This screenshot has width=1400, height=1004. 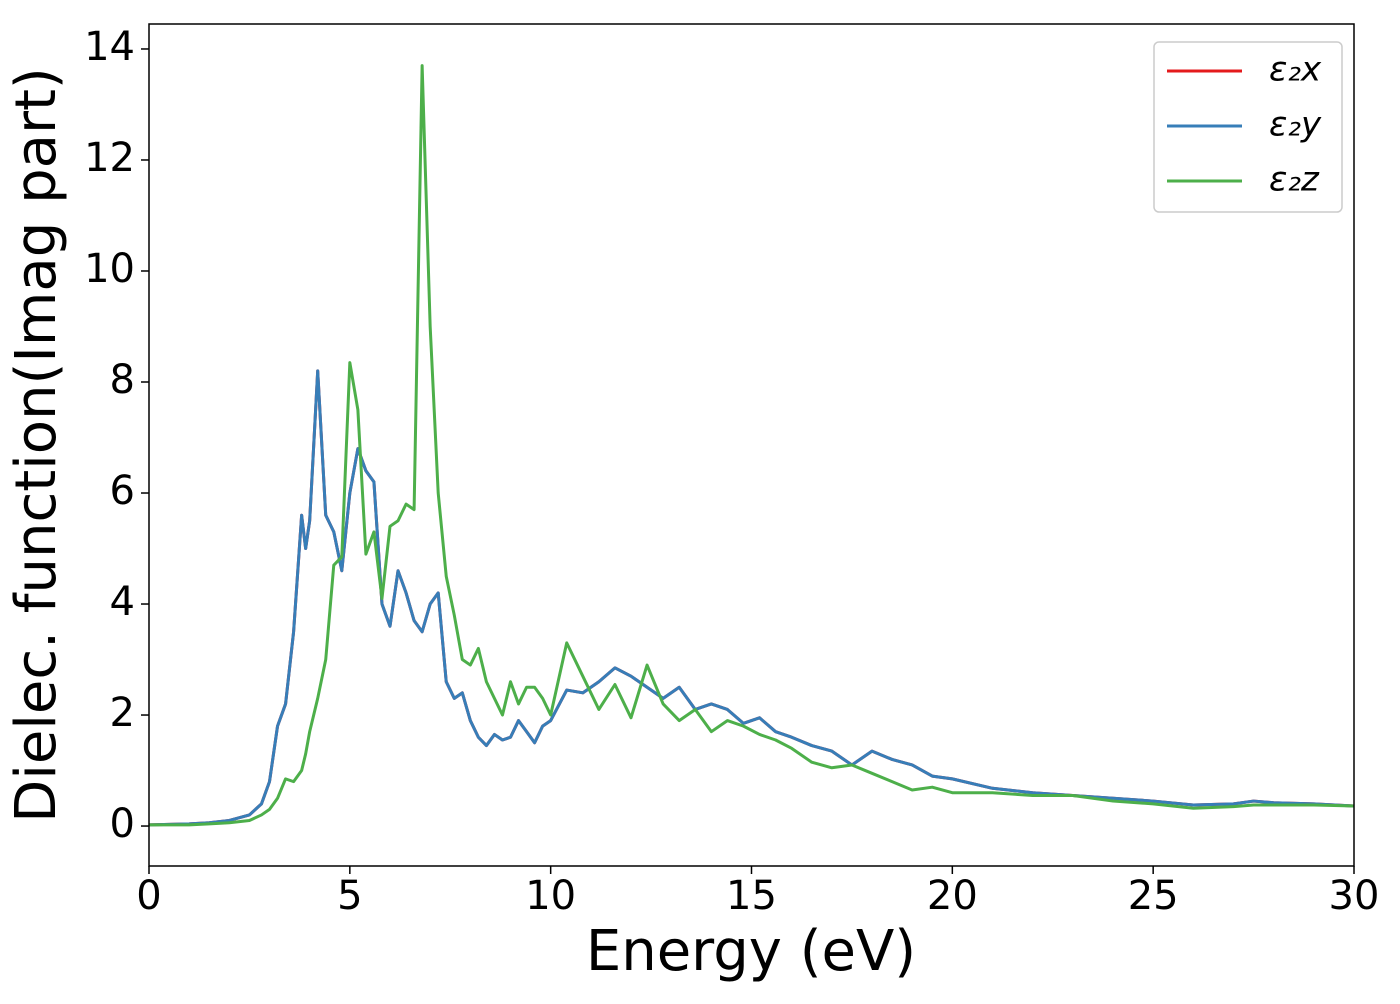 I want to click on y-tick-label: 10, so click(x=109, y=269).